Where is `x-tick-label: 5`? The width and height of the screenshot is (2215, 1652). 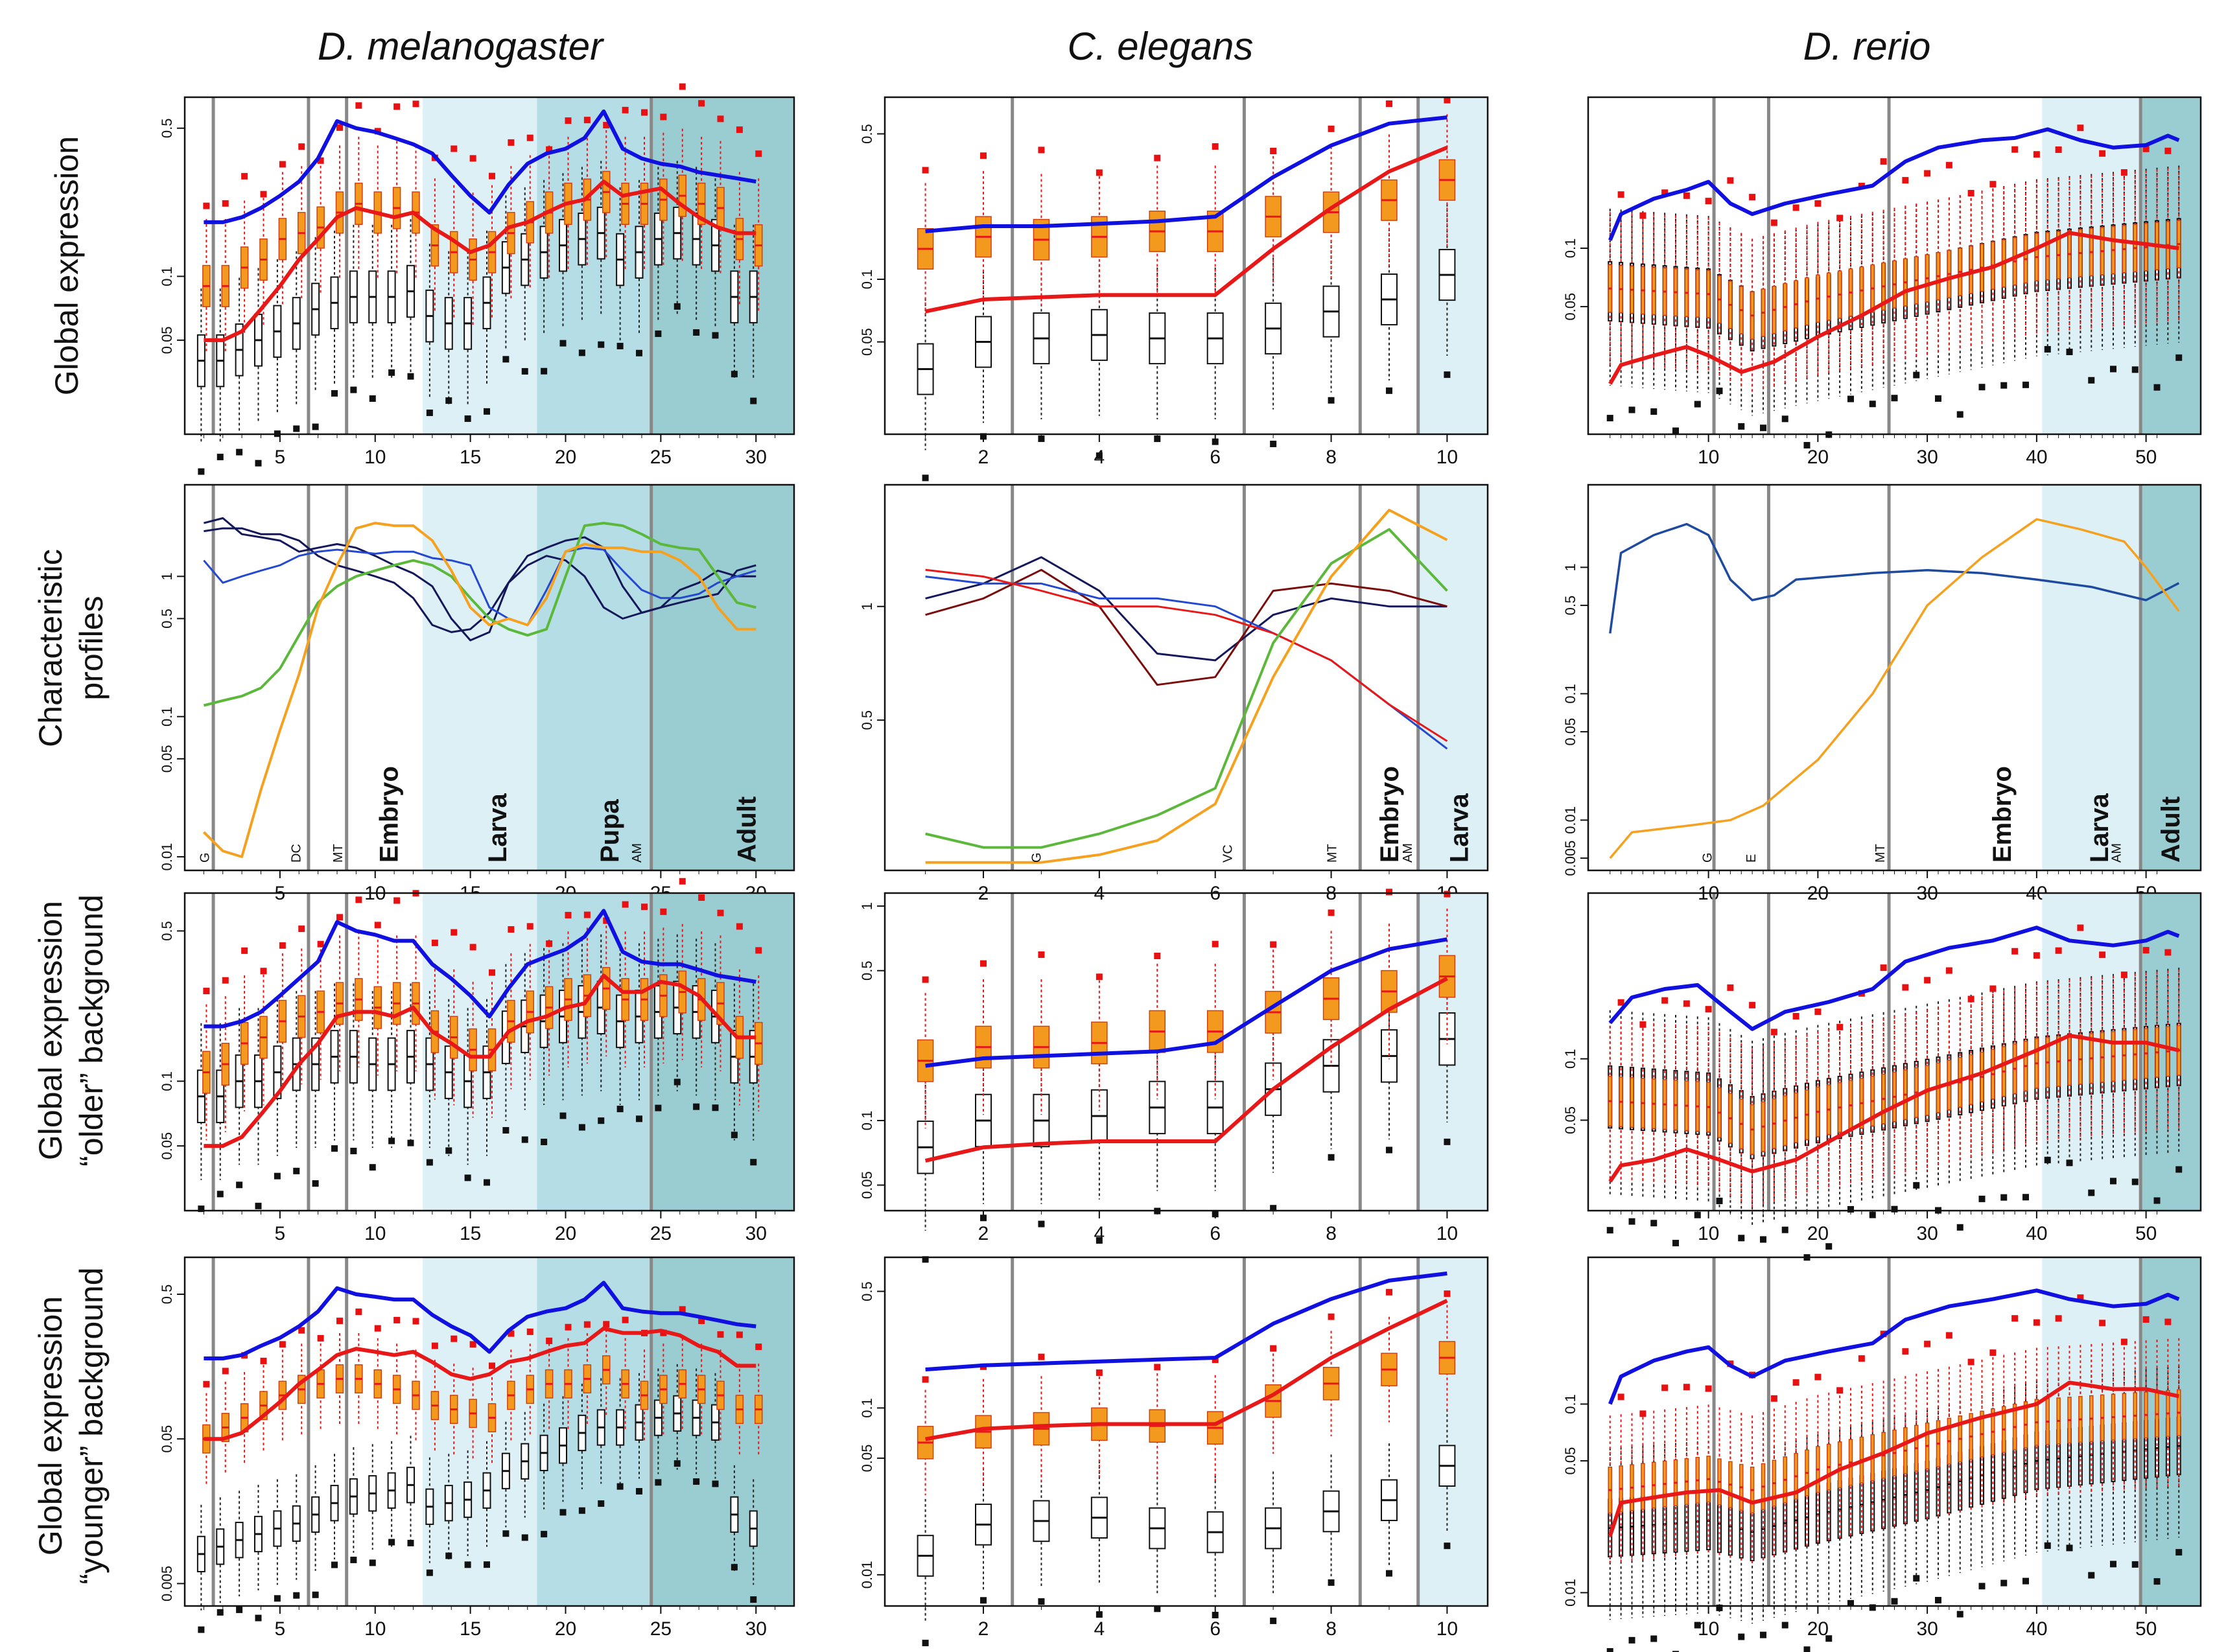 x-tick-label: 5 is located at coordinates (280, 457).